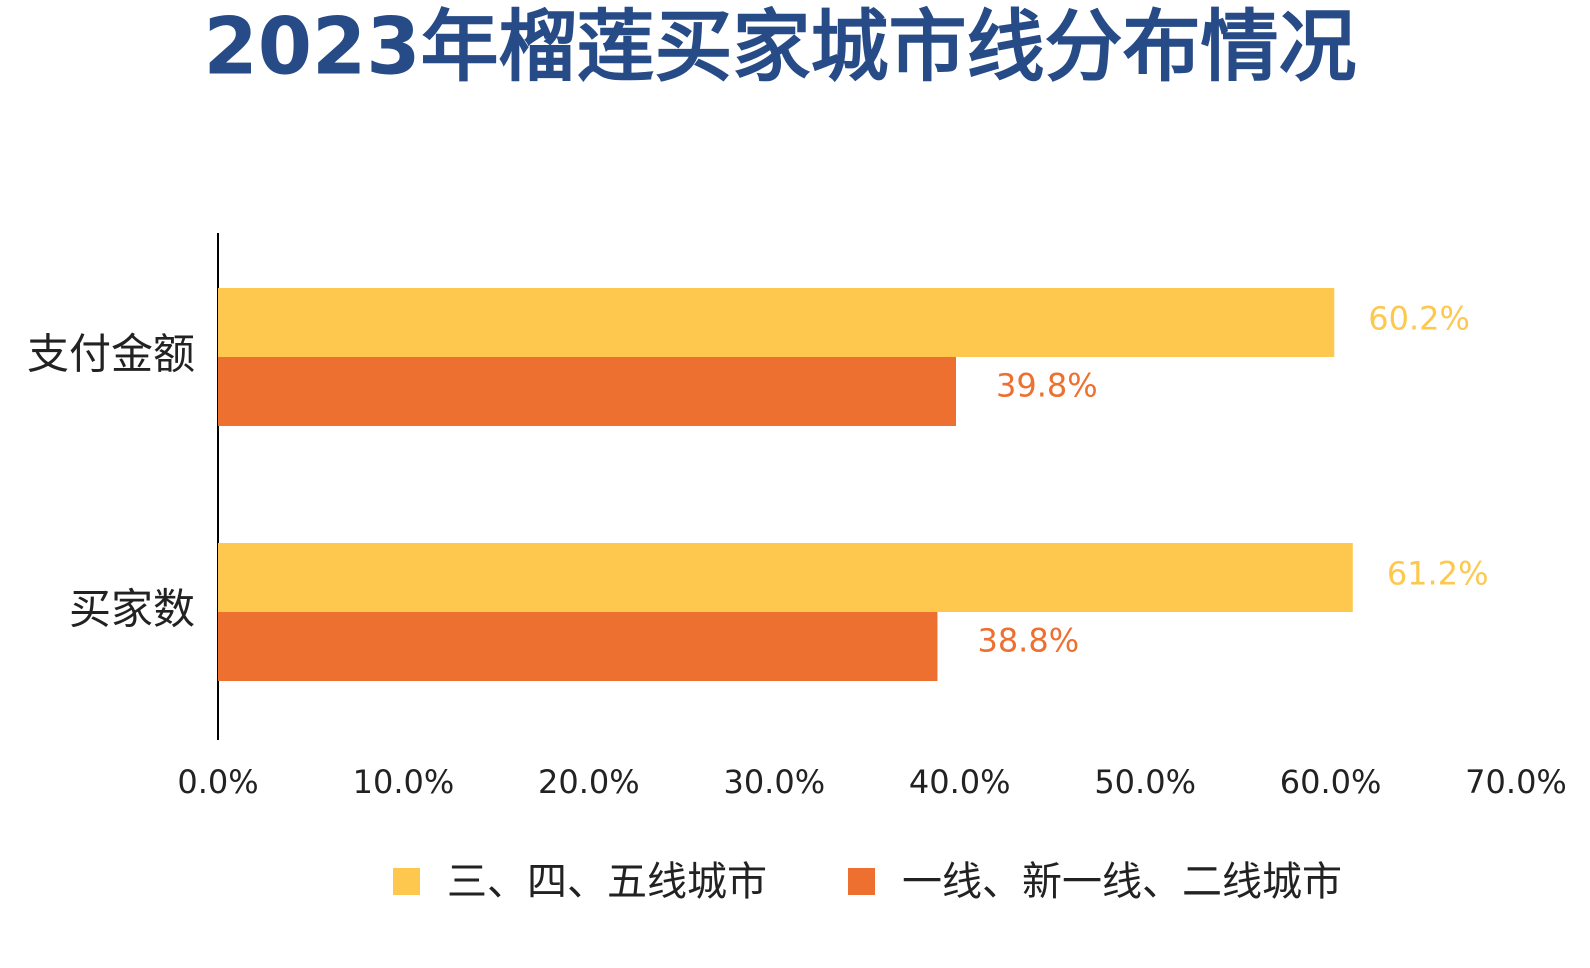 The width and height of the screenshot is (1590, 968). What do you see at coordinates (1145, 782) in the screenshot?
I see `x-tick-label: 50.0%` at bounding box center [1145, 782].